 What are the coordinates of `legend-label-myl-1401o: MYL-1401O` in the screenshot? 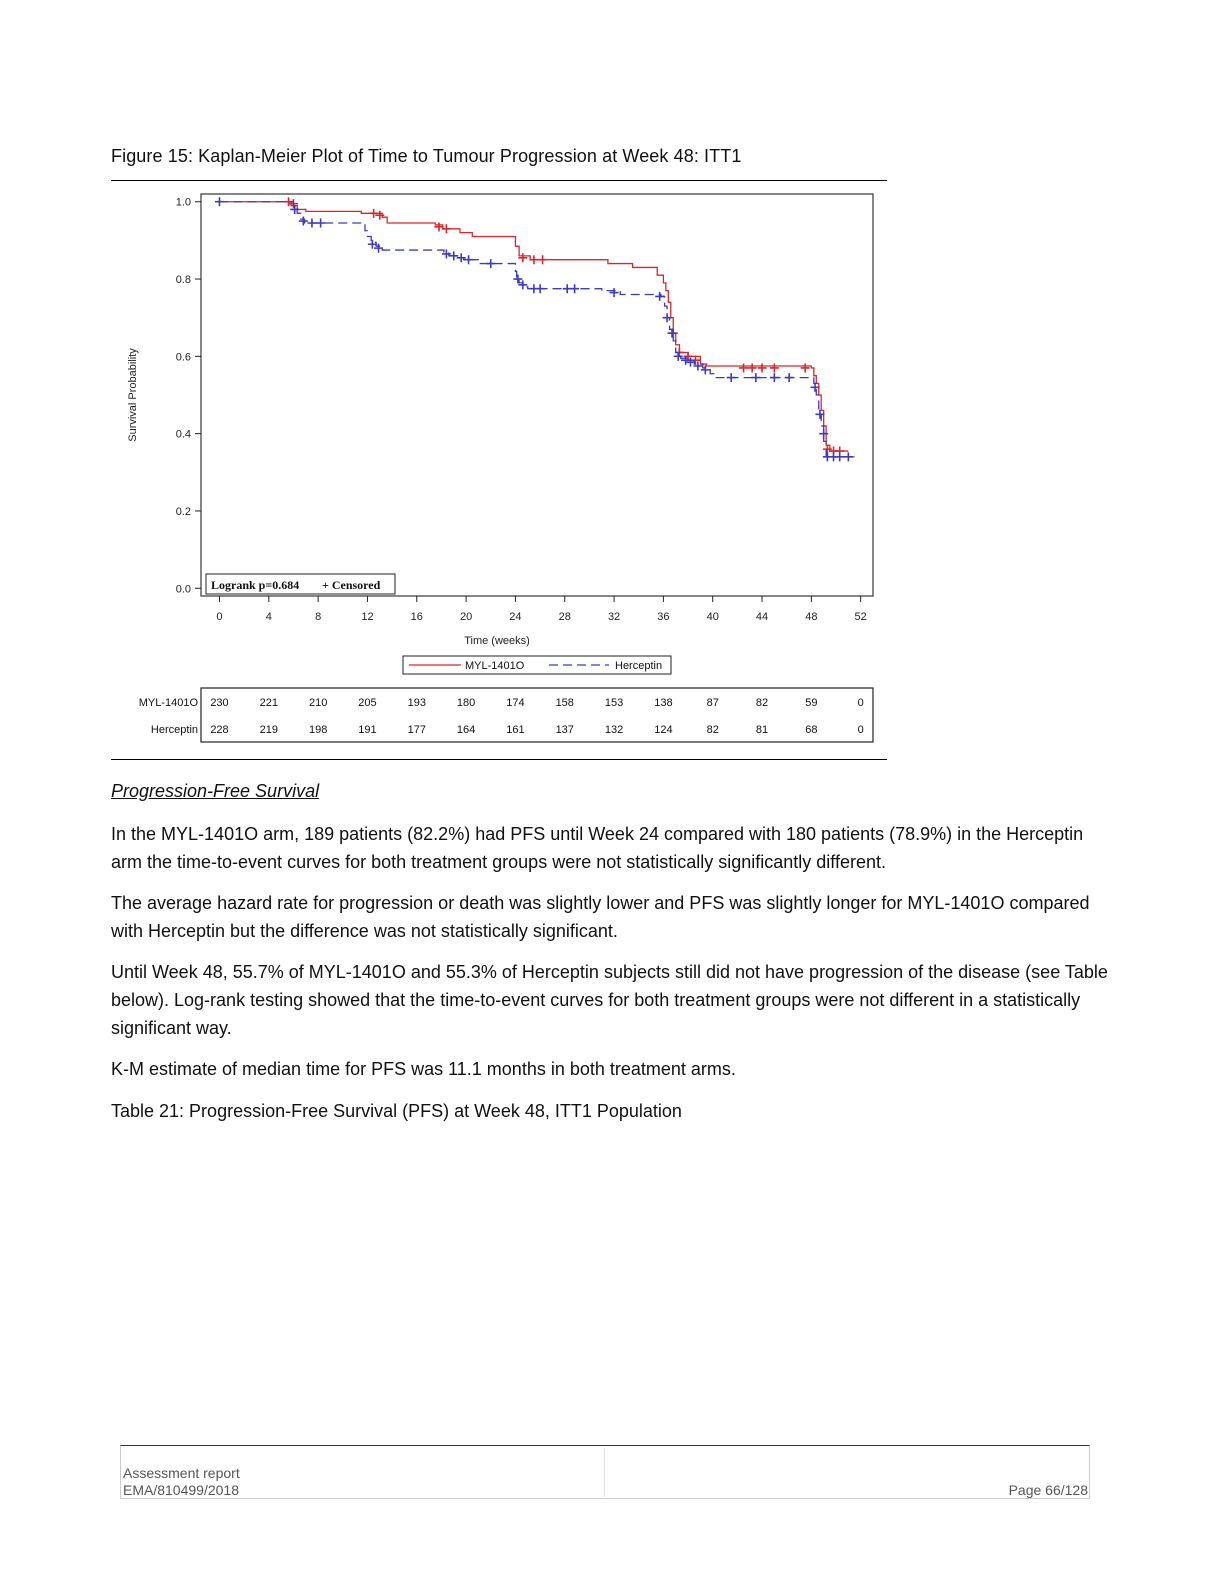 It's located at (495, 666).